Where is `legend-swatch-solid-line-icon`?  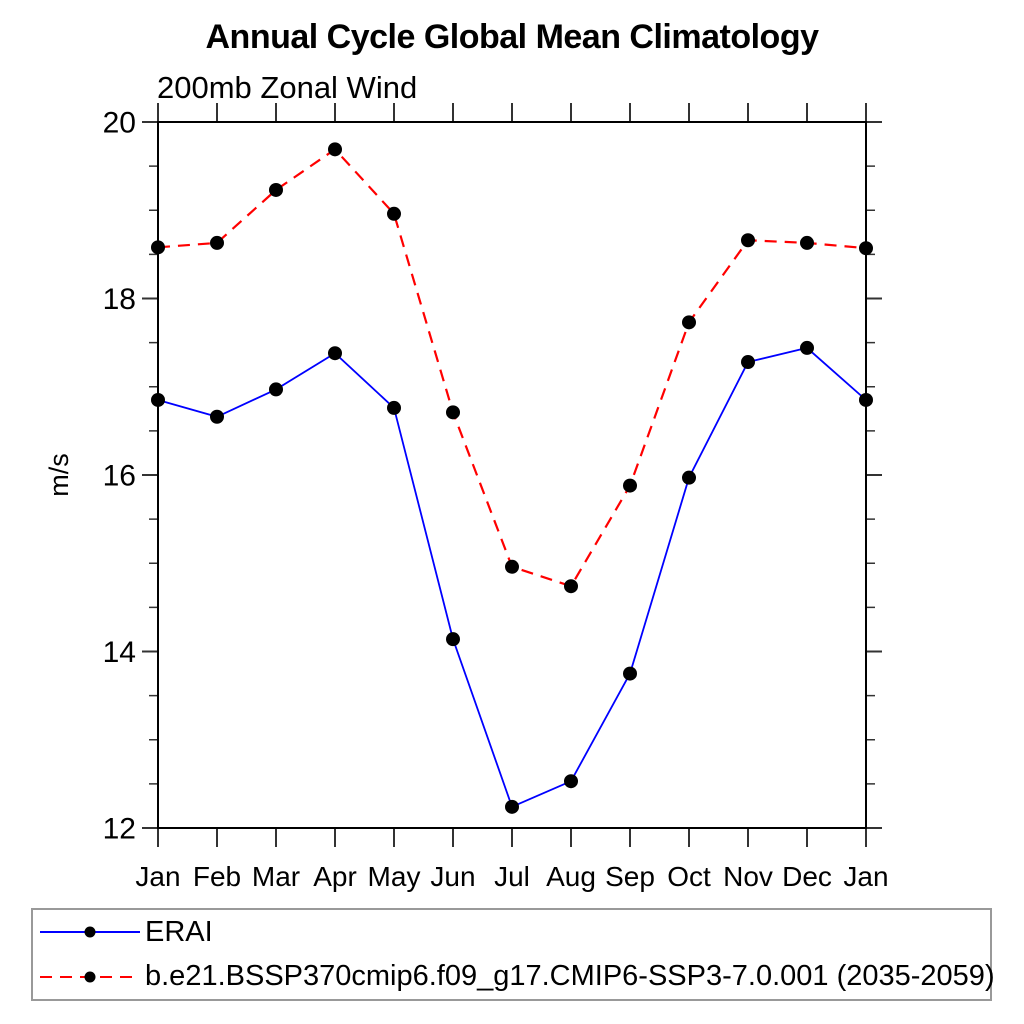
legend-swatch-solid-line-icon is located at coordinates (90, 932).